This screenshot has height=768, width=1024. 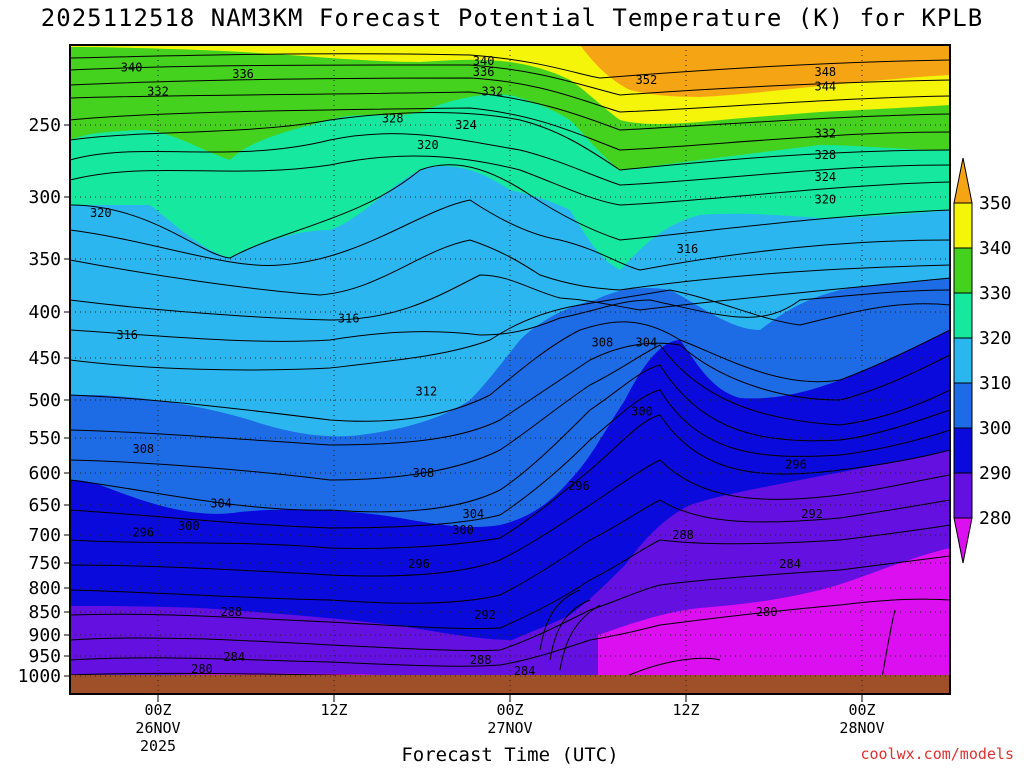 What do you see at coordinates (44, 197) in the screenshot?
I see `y-tick-label: 300` at bounding box center [44, 197].